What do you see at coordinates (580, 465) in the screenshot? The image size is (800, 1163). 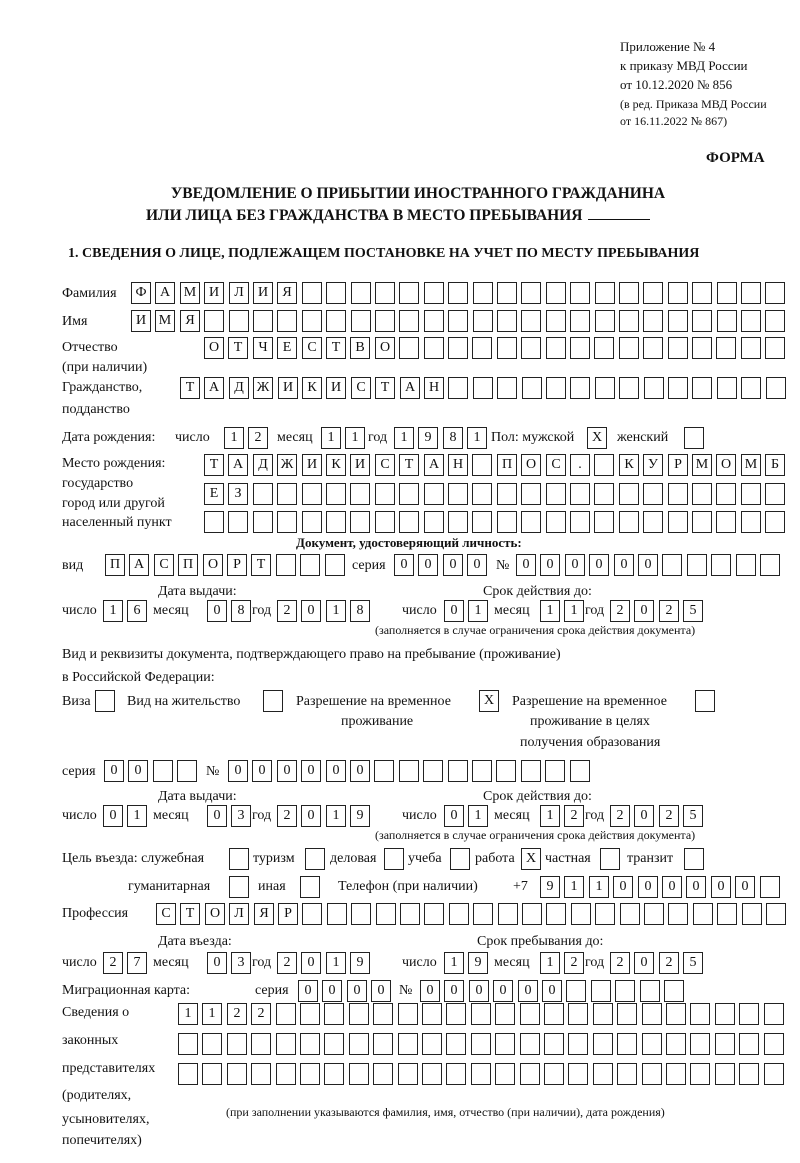 I see `char-box: .` at bounding box center [580, 465].